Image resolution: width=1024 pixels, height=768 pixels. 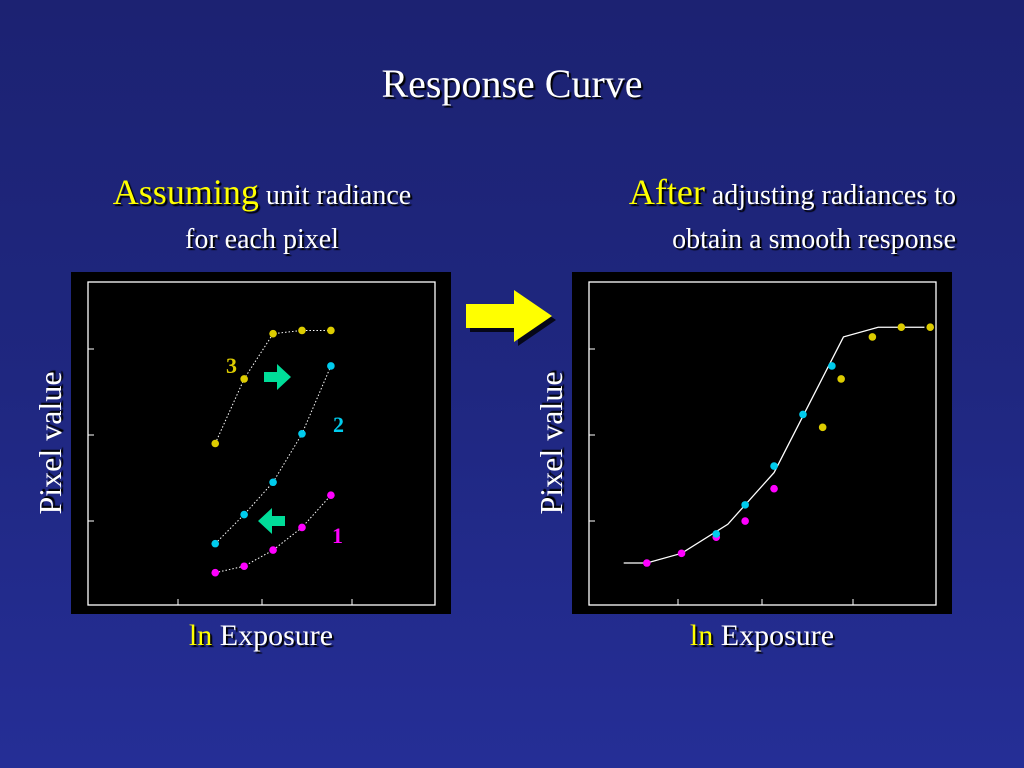 What do you see at coordinates (338, 195) in the screenshot?
I see `caption-left-line1: unit radiance` at bounding box center [338, 195].